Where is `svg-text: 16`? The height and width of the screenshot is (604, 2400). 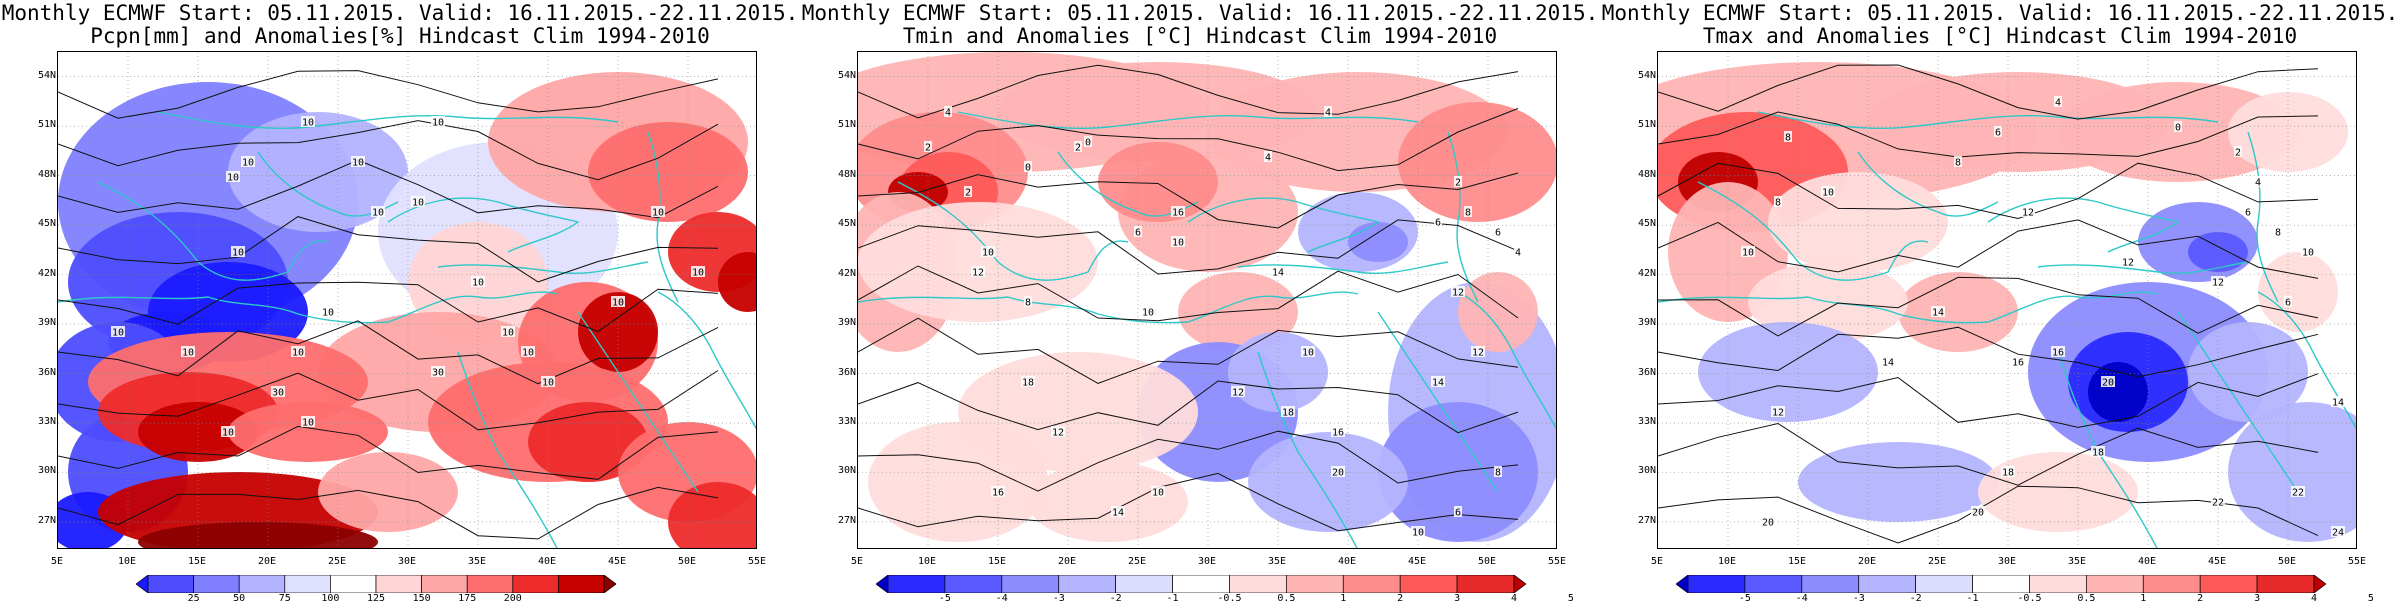
svg-text: 16 is located at coordinates (1178, 213).